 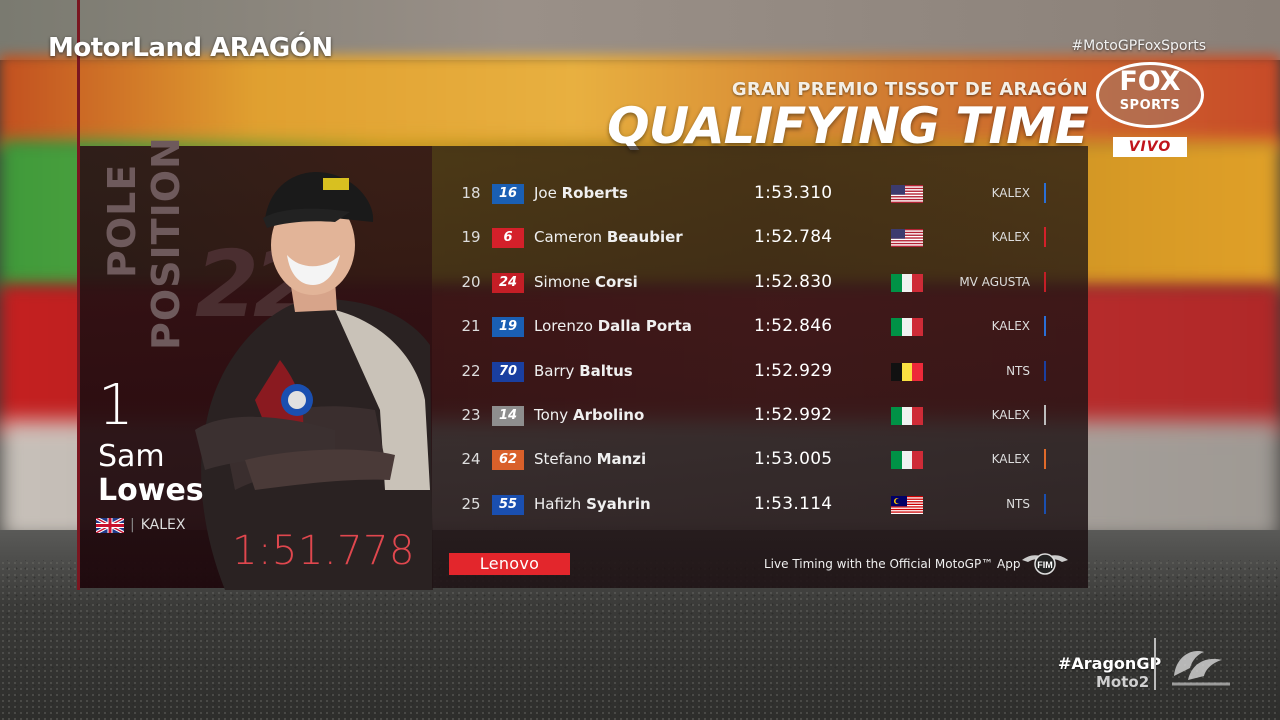 What do you see at coordinates (907, 504) in the screenshot?
I see `my-flag-icon` at bounding box center [907, 504].